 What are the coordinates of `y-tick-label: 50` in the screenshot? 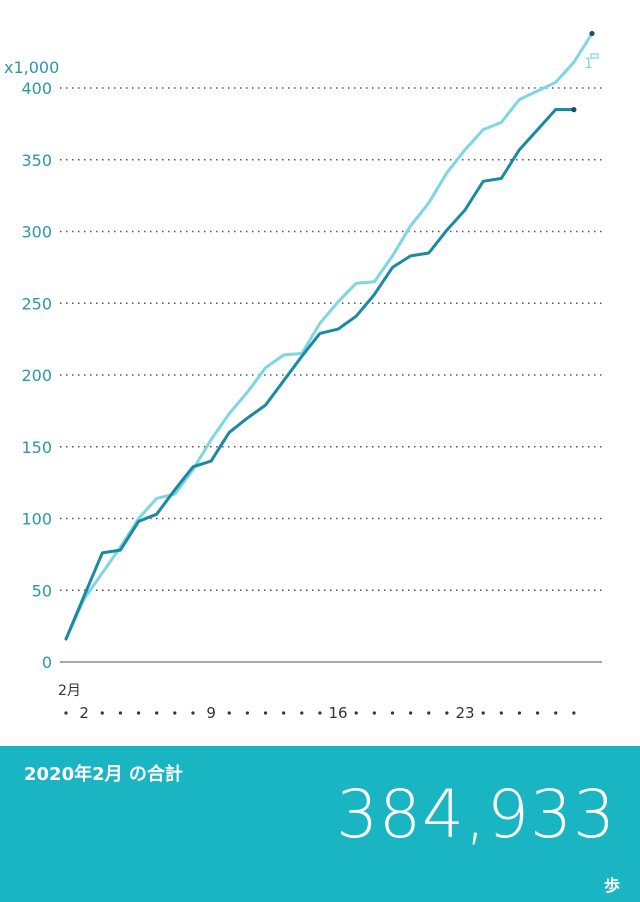 It's located at (42, 590).